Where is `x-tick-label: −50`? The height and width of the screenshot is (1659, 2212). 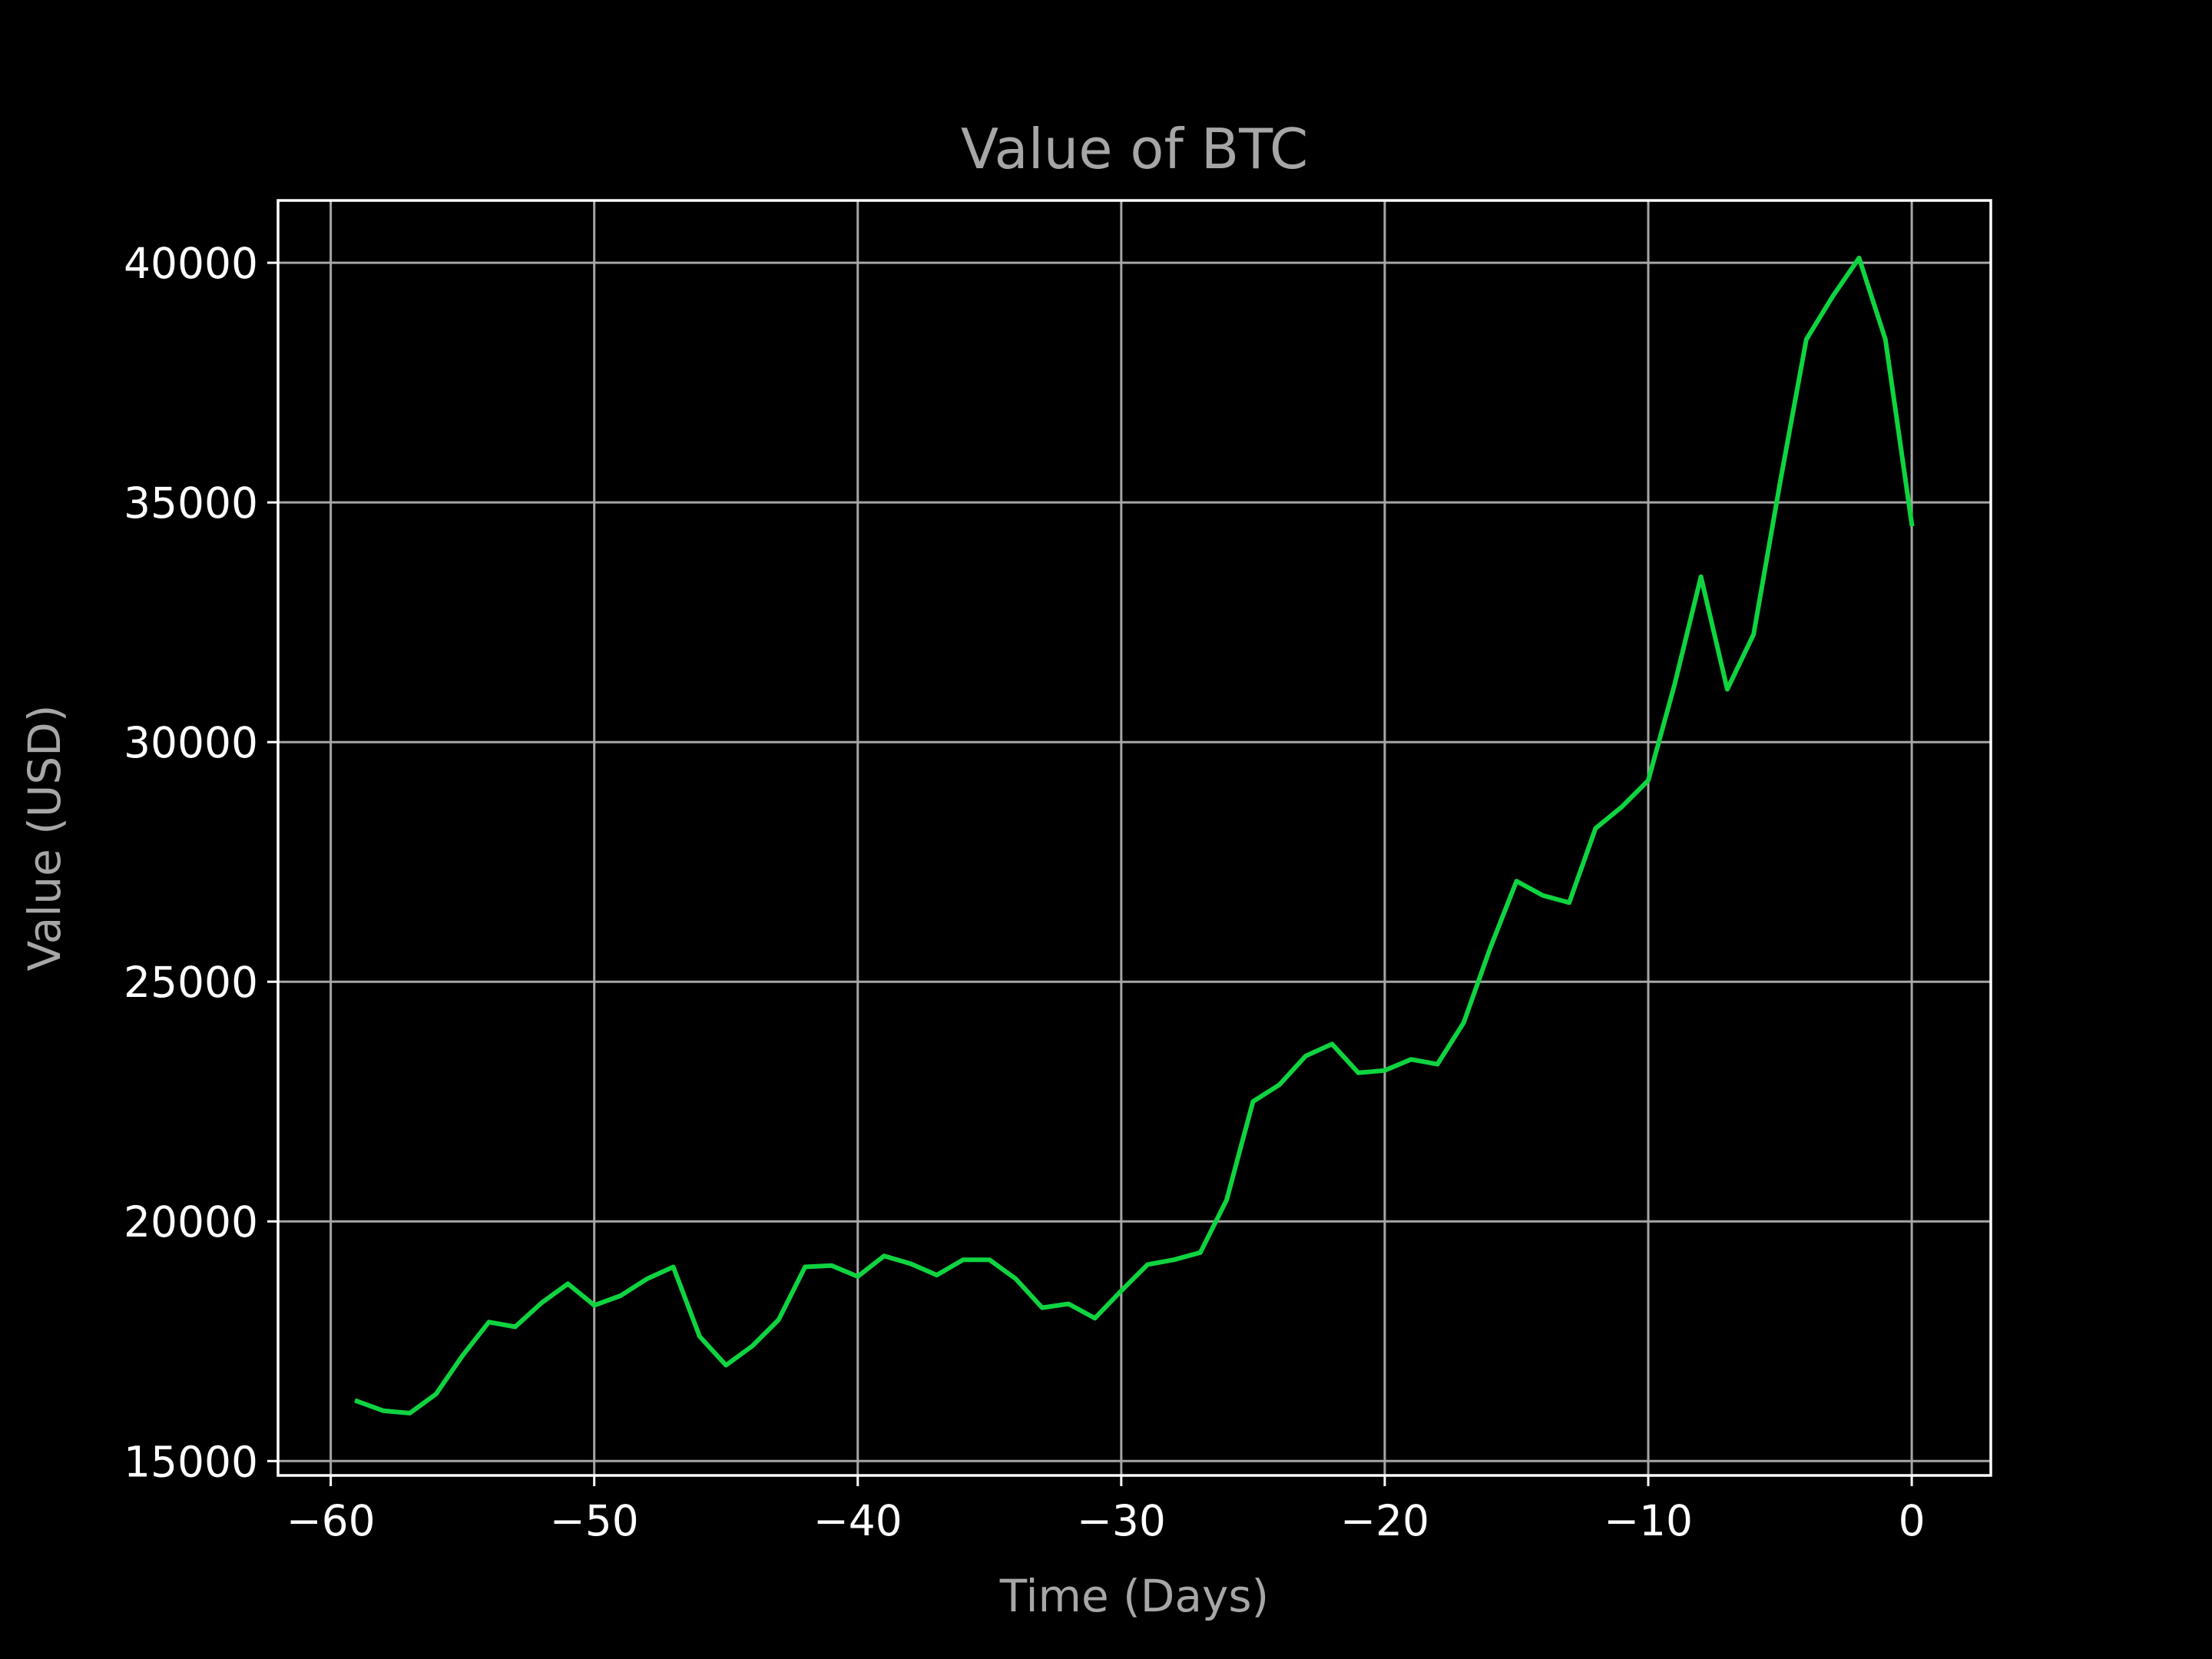
x-tick-label: −50 is located at coordinates (595, 1521).